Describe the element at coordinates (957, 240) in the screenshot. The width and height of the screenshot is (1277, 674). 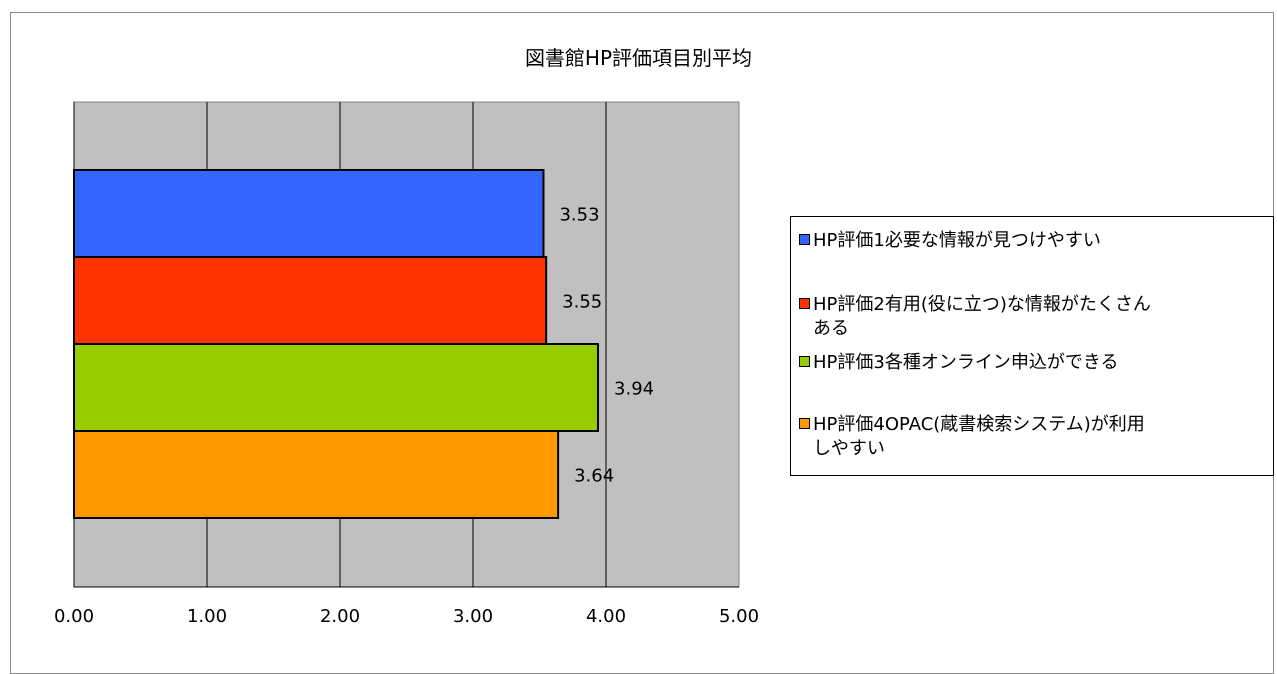
I see `legend-label: HP評価1必要な情報が見つけやすい` at that location.